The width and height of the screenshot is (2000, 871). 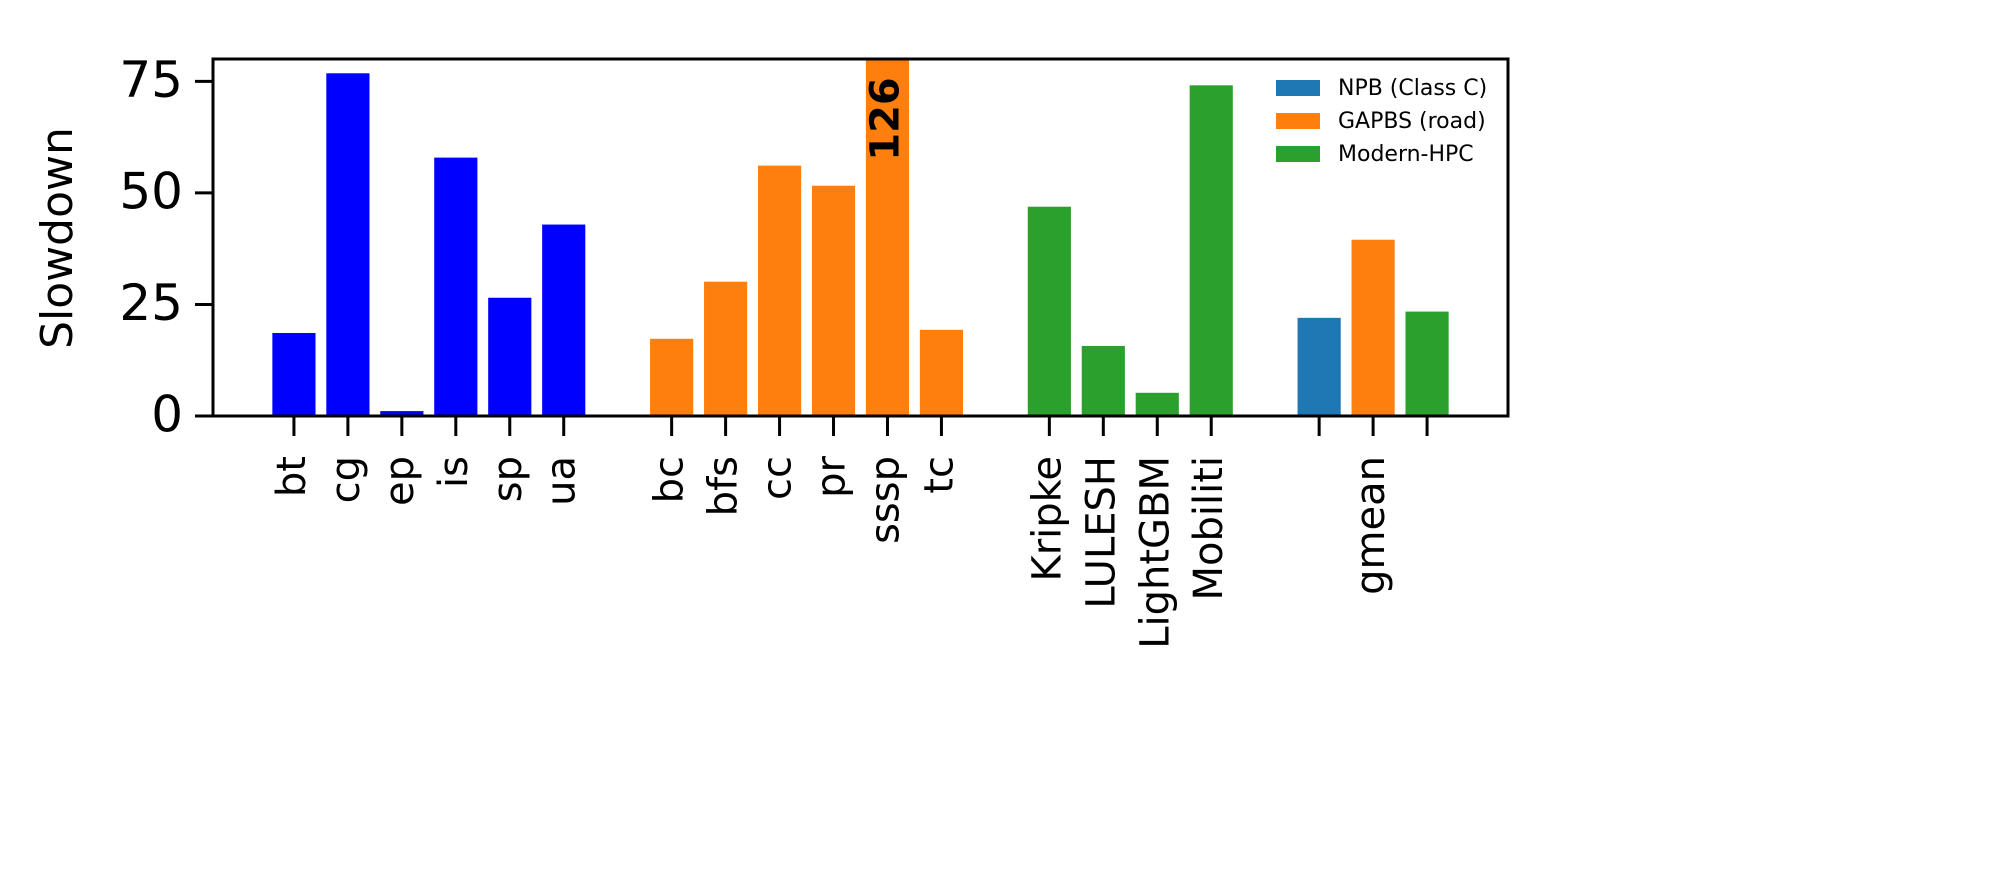 I want to click on x-tick-label: tc, so click(x=939, y=475).